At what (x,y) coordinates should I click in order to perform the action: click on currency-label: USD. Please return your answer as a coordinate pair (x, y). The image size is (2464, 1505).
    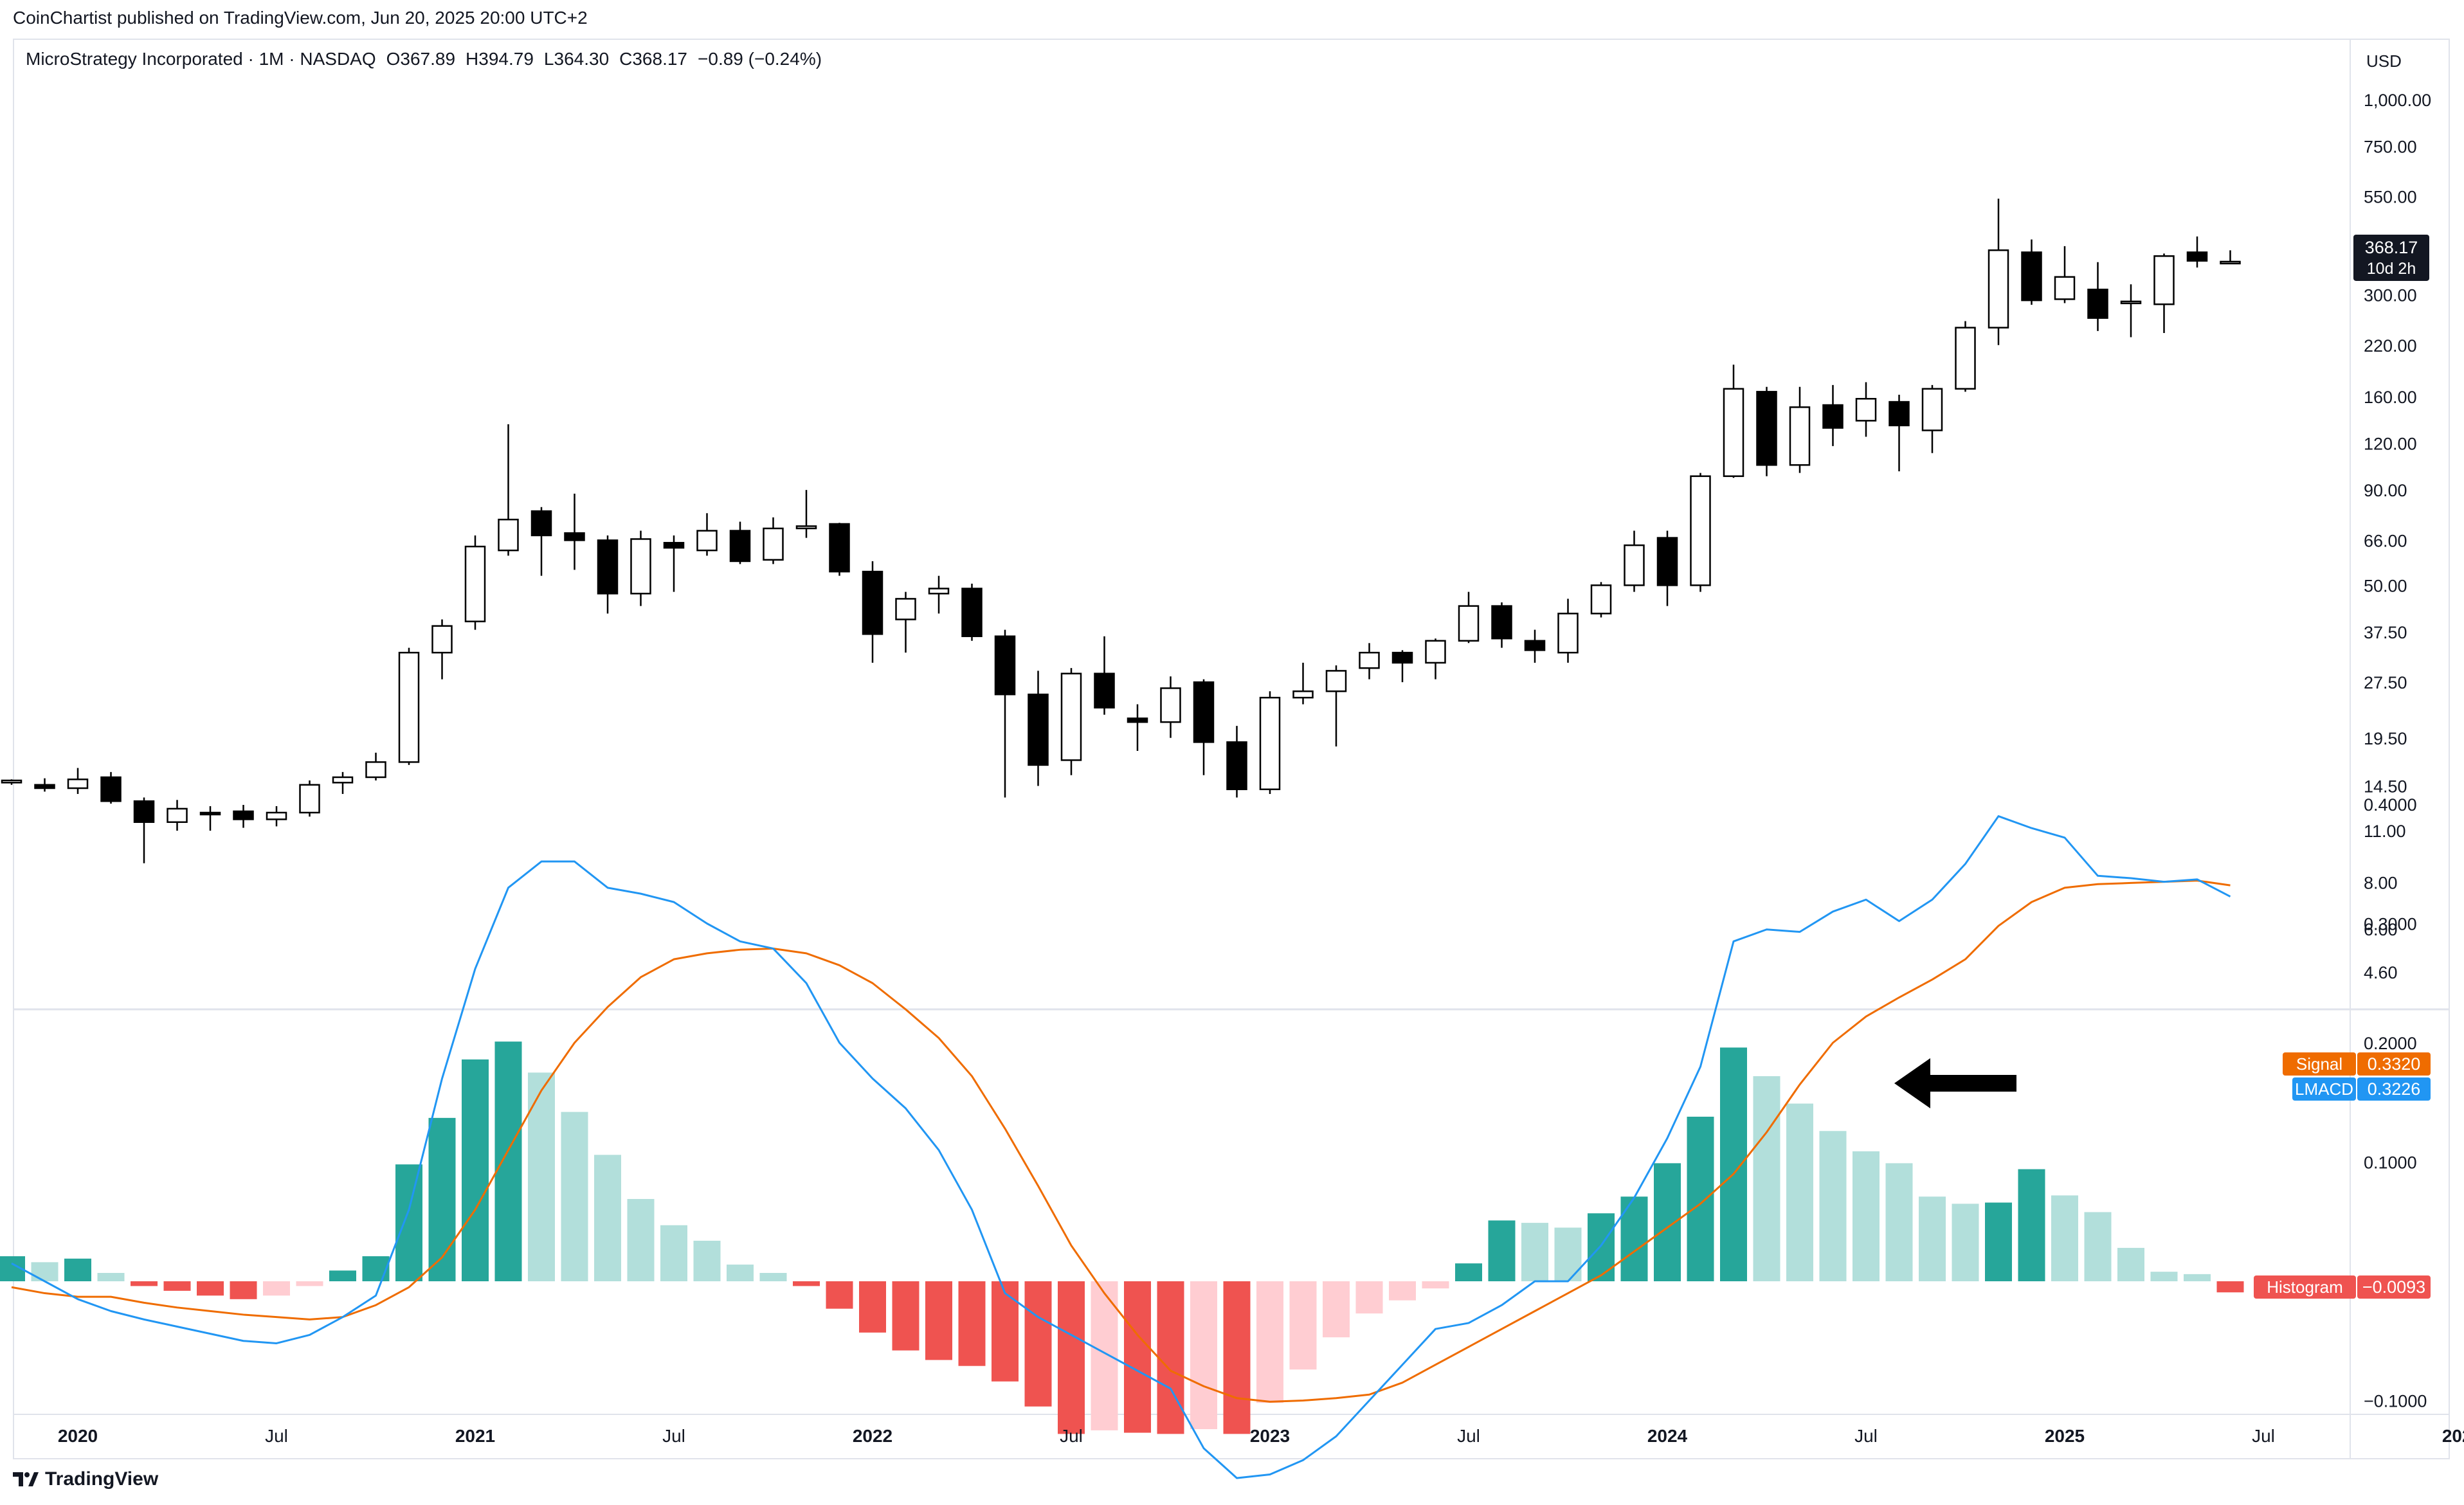
    Looking at the image, I should click on (2384, 61).